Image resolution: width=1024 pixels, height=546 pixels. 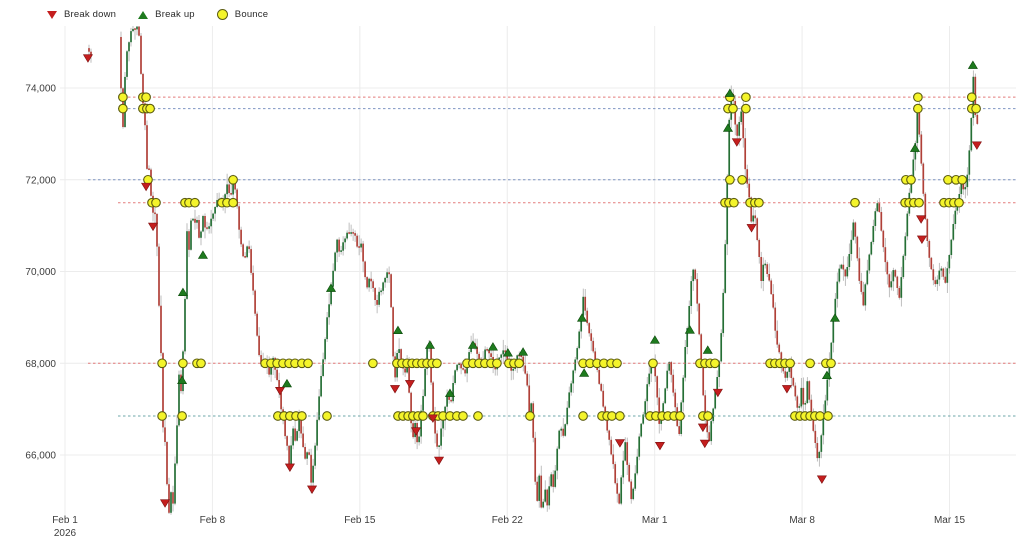 What do you see at coordinates (950, 520) in the screenshot?
I see `x-tick-label: Mar 15` at bounding box center [950, 520].